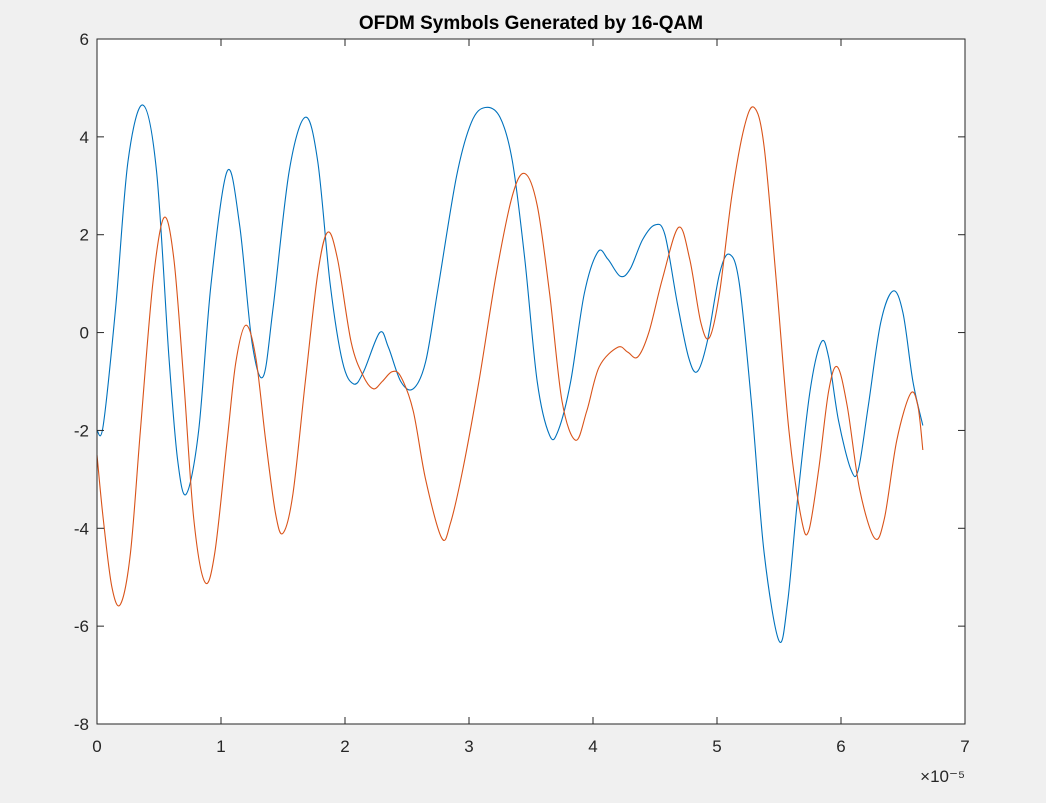 This screenshot has height=803, width=1046. Describe the element at coordinates (344, 746) in the screenshot. I see `x-tick-label: 2` at that location.